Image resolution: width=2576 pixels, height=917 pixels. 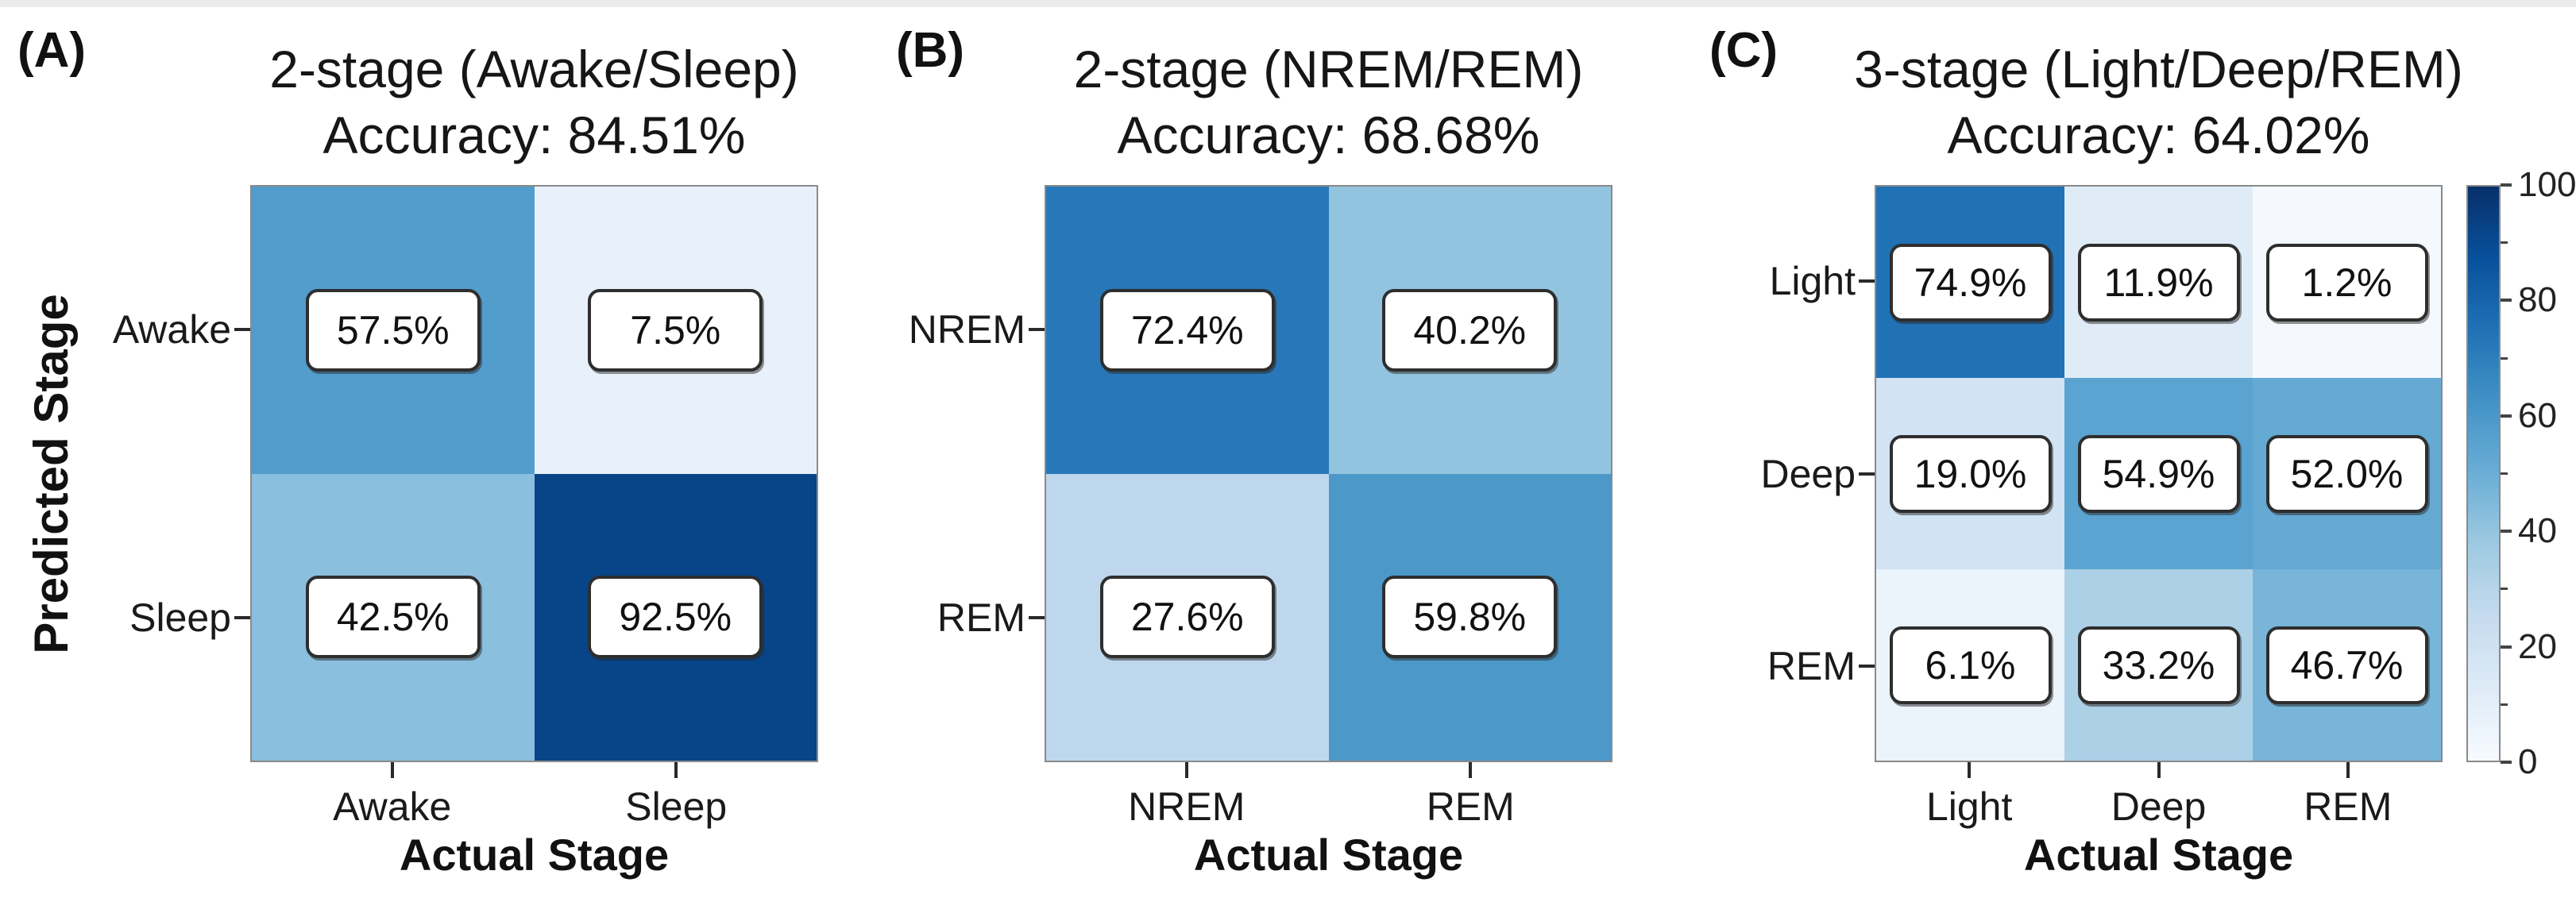 What do you see at coordinates (1969, 806) in the screenshot?
I see `x-tick-label: Light` at bounding box center [1969, 806].